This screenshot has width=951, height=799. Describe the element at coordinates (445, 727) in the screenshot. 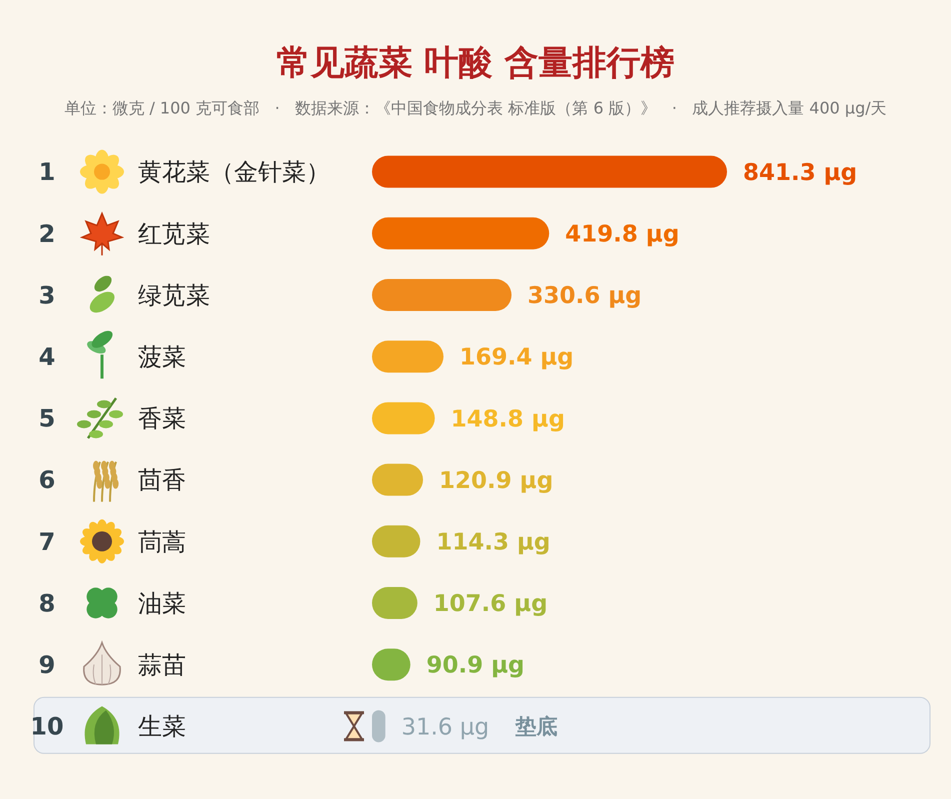

I see `data-label: 31.6 μg` at that location.